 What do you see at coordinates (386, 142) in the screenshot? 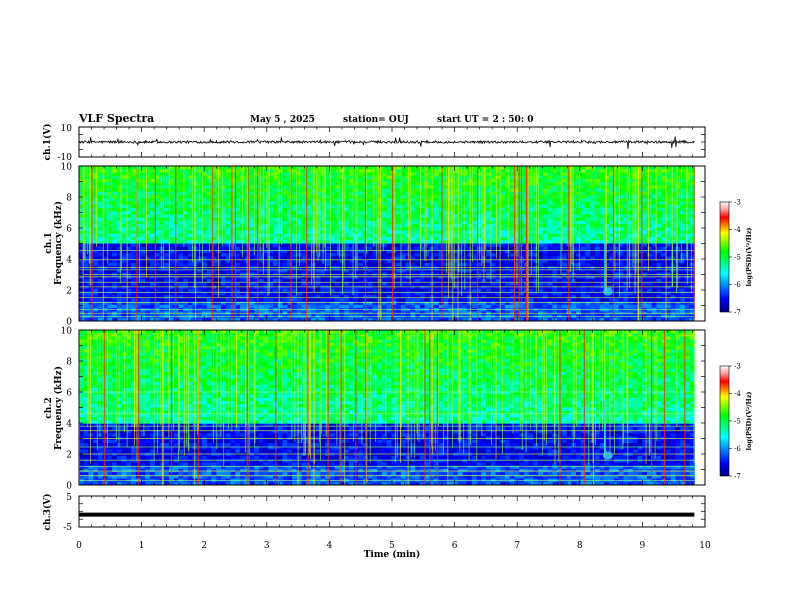
I see `ch1-waveform-trace` at bounding box center [386, 142].